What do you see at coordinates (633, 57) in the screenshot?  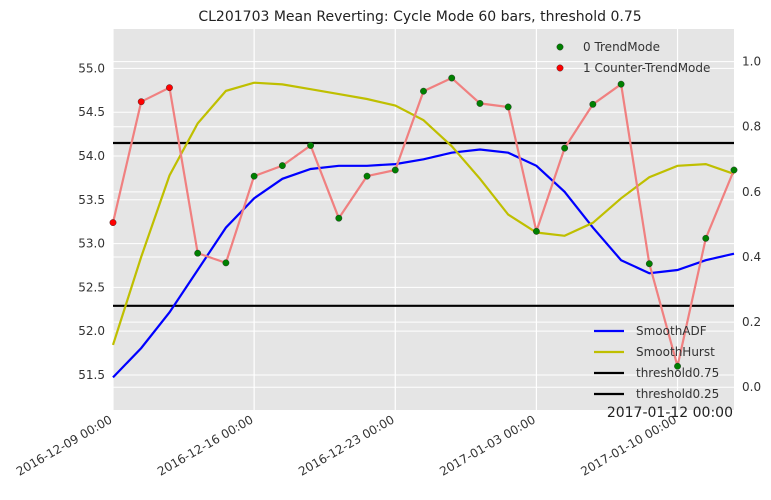 I see `legend-top: 0 TrendMode 1 Counter-TrendMode` at bounding box center [633, 57].